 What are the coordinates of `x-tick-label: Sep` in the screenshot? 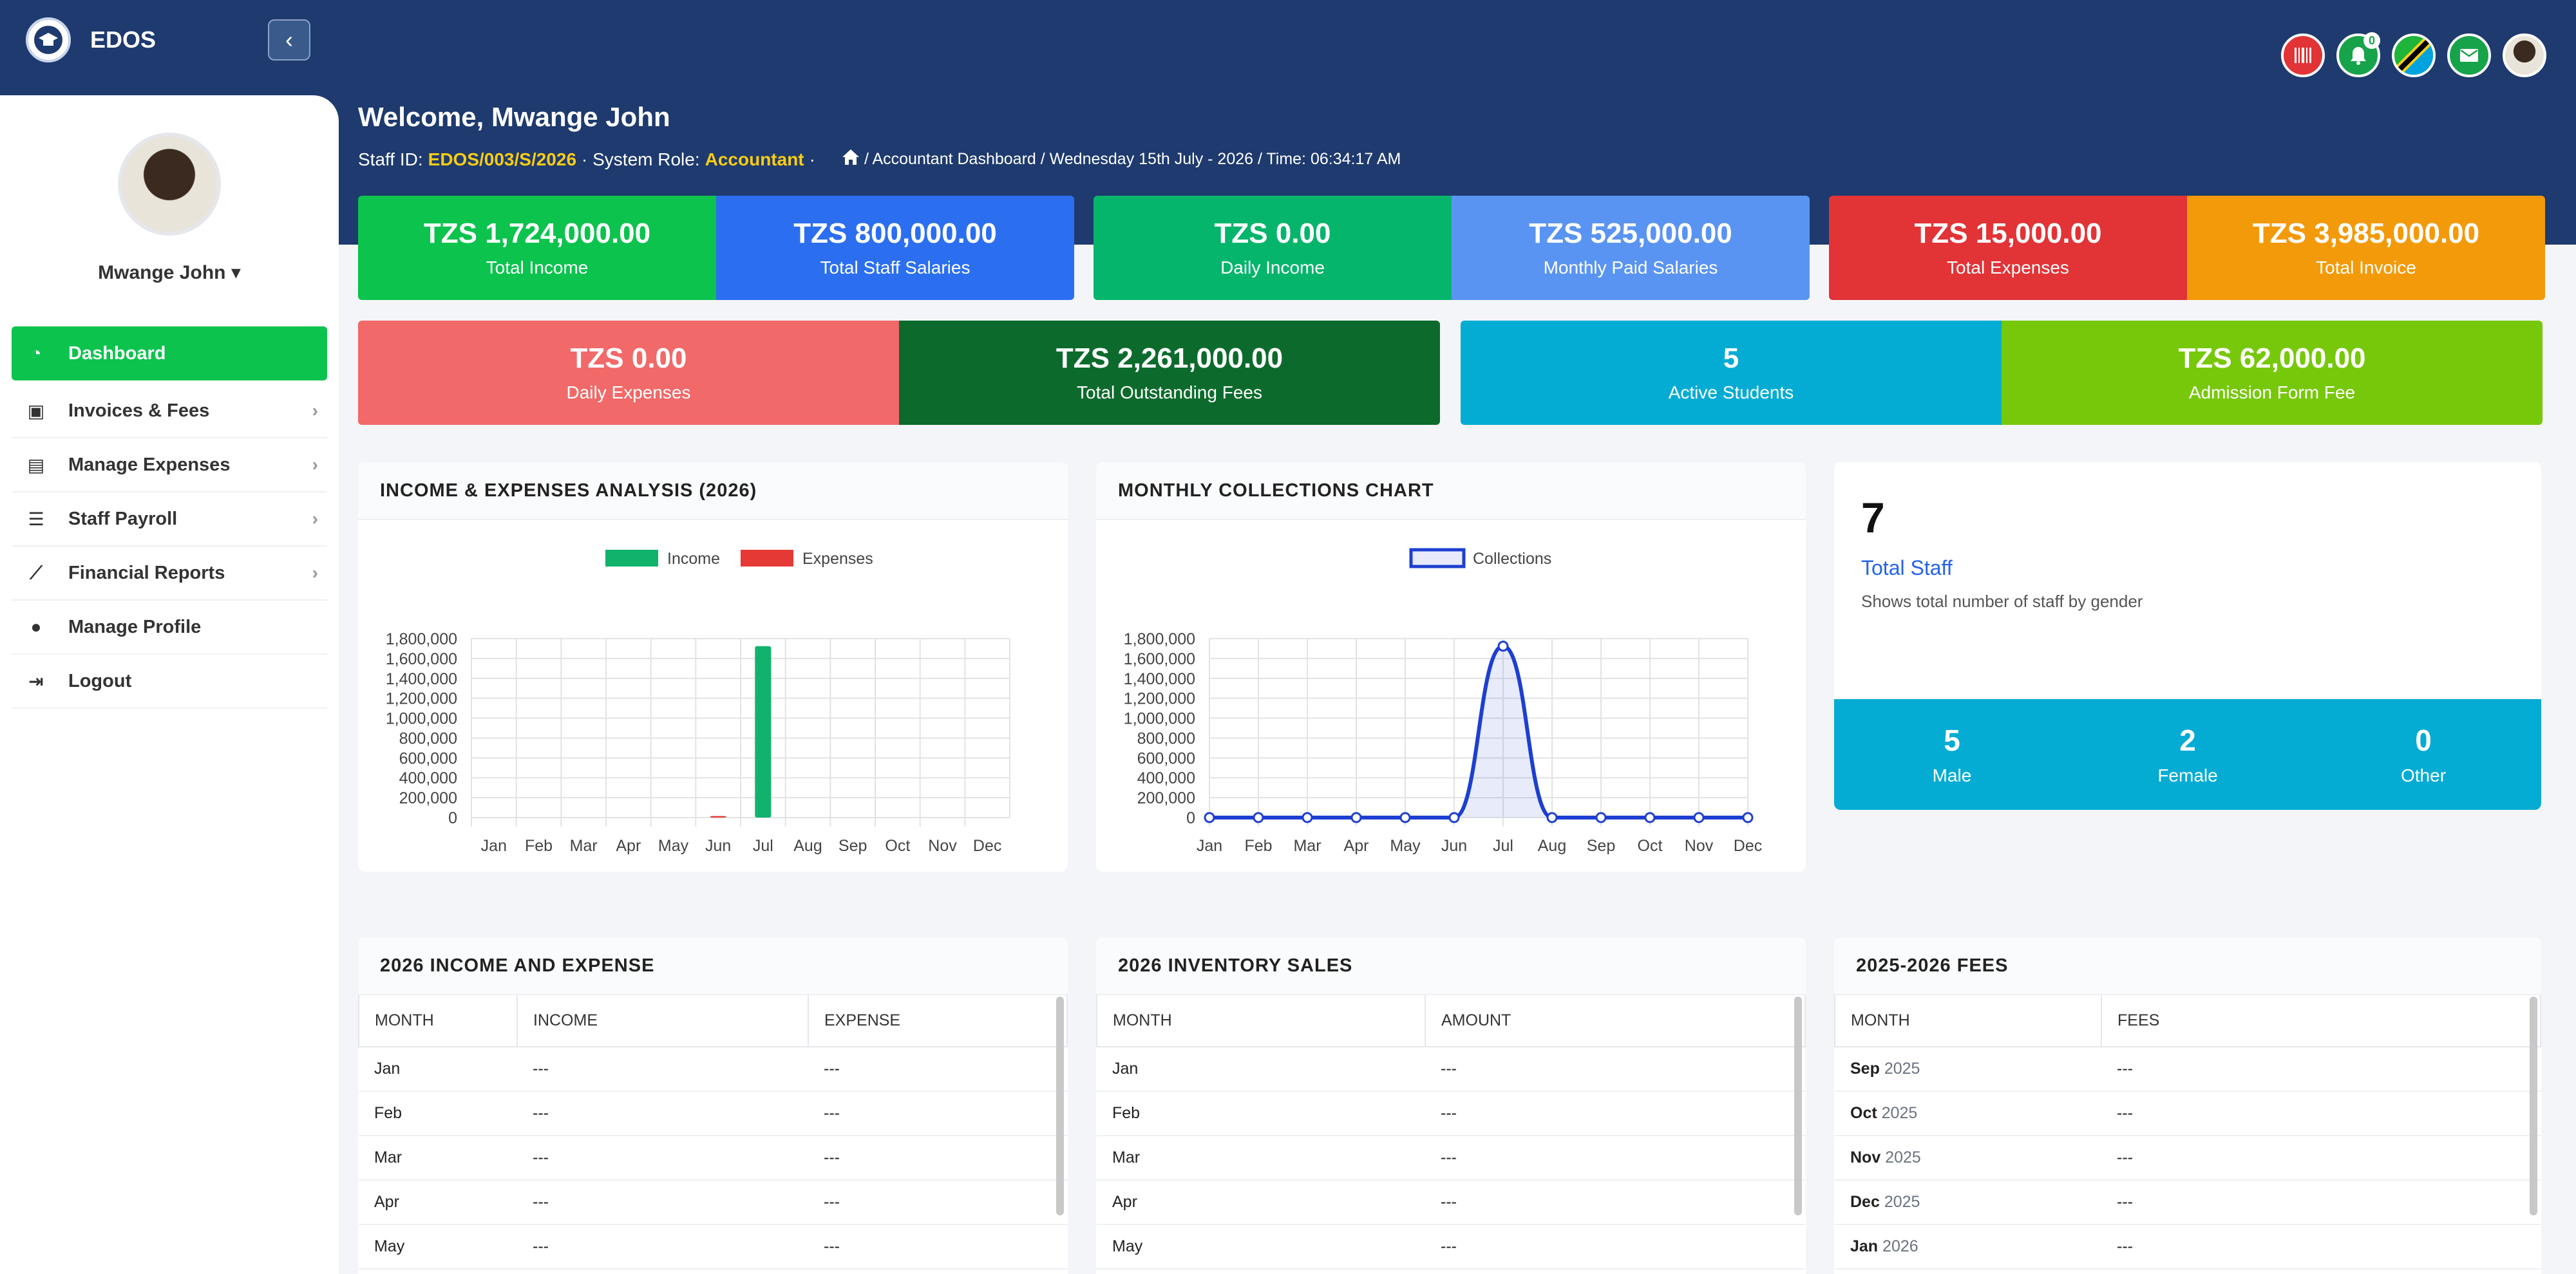 It's located at (852, 846).